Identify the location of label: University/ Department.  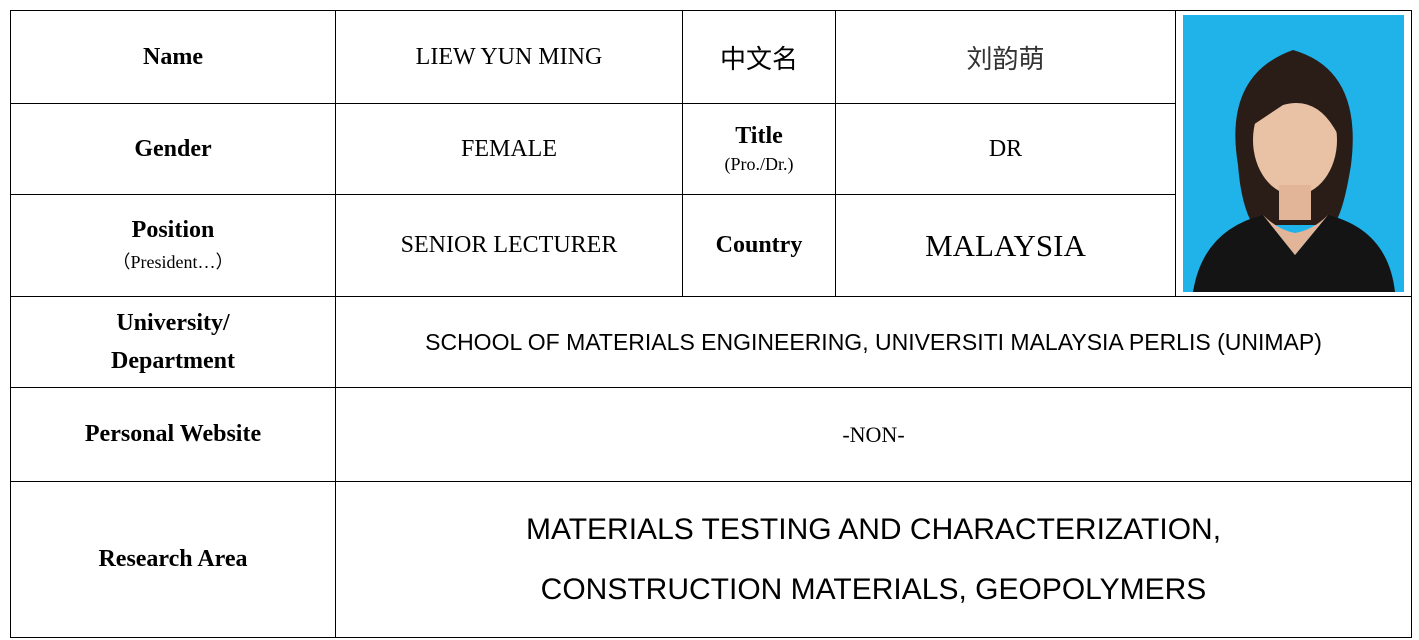
(173, 342).